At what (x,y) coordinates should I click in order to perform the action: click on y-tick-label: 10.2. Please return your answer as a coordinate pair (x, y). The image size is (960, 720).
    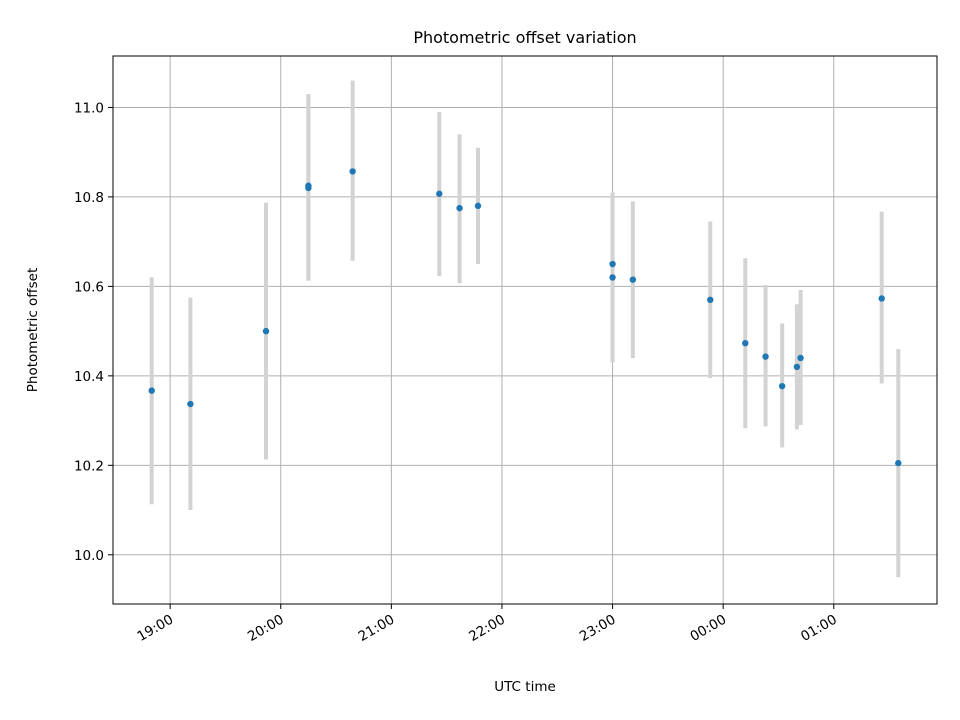
    Looking at the image, I should click on (89, 466).